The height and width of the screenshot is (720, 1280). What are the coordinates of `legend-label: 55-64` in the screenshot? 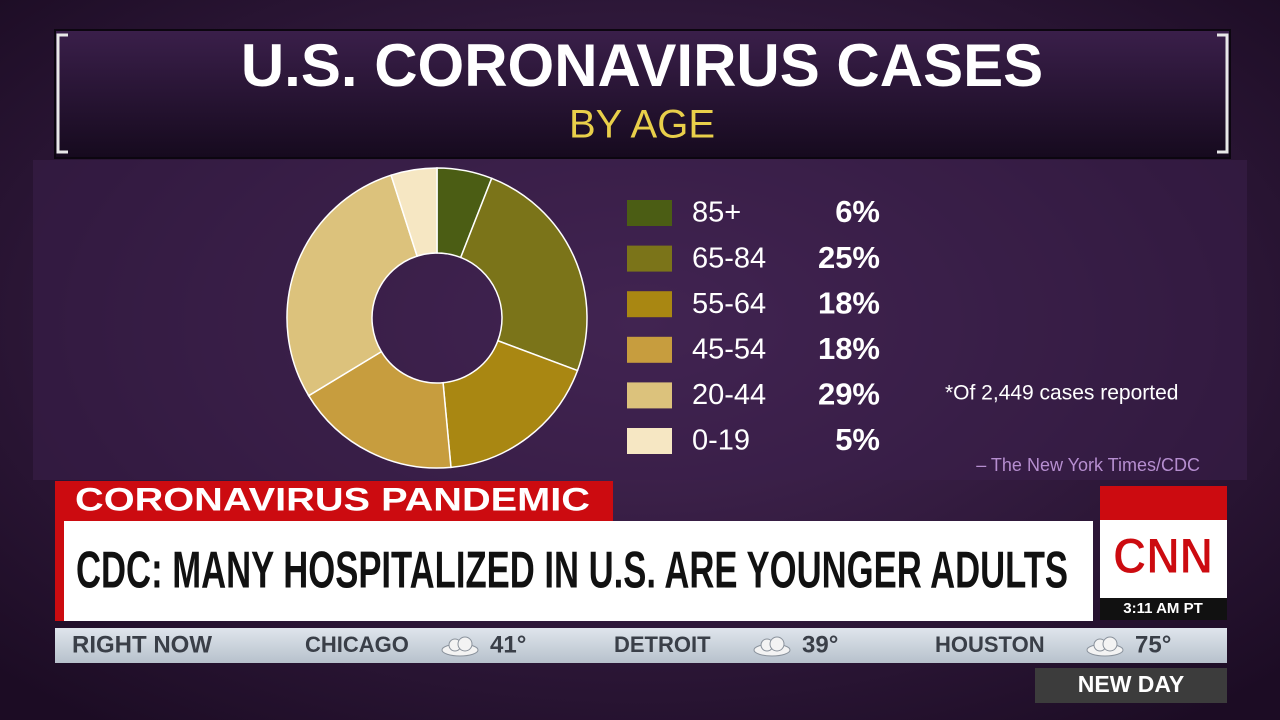 It's located at (729, 304).